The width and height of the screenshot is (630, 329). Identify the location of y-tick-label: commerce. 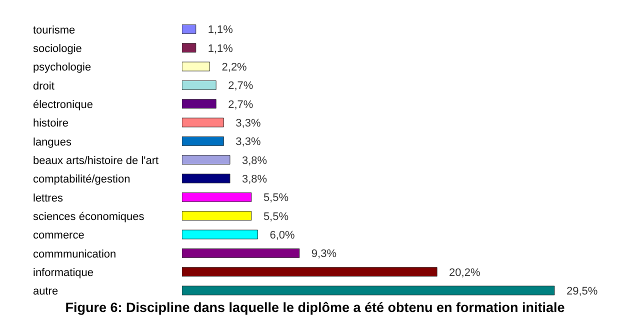
(58, 236).